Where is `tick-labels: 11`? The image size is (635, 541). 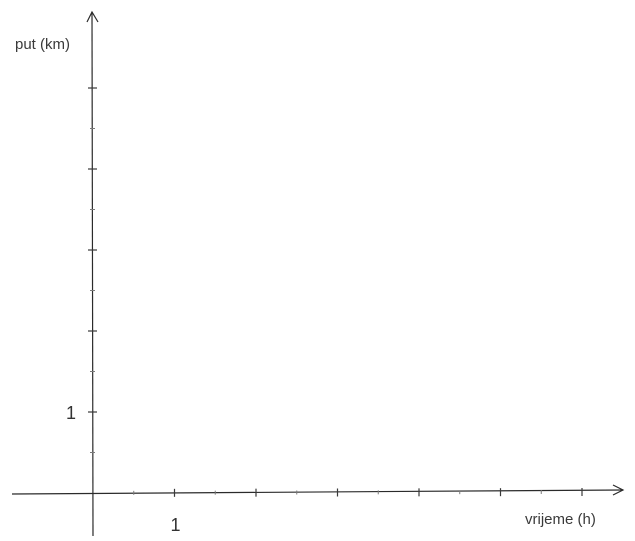 tick-labels: 11 is located at coordinates (123, 469).